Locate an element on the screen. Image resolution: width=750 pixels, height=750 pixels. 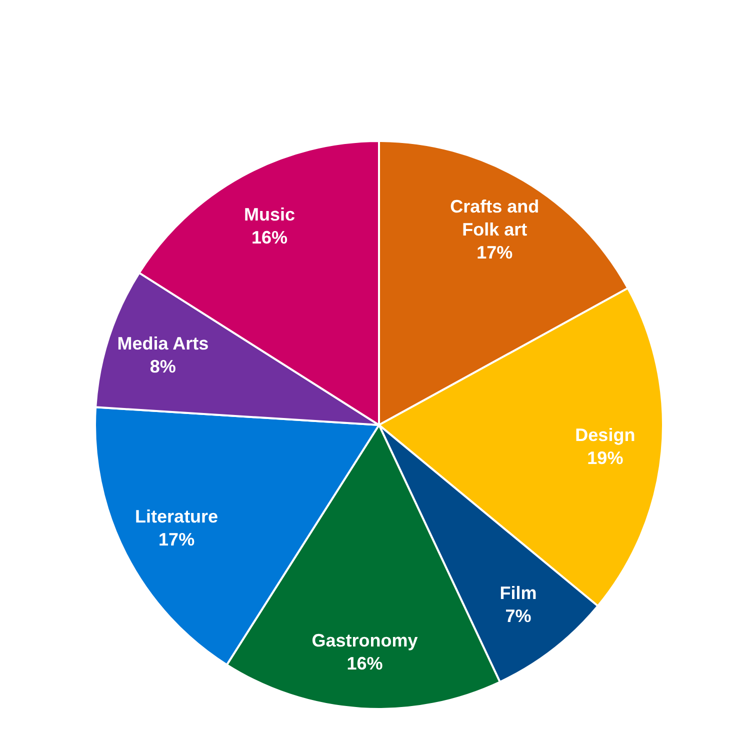
slice-label: Music is located at coordinates (270, 214).